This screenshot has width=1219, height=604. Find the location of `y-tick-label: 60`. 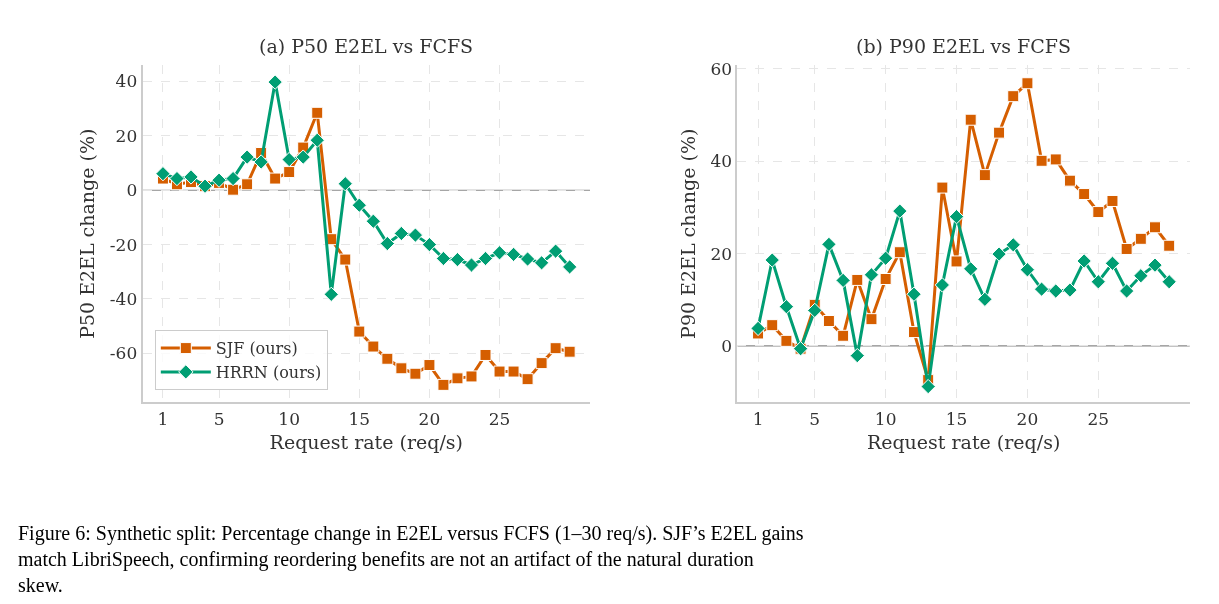

y-tick-label: 60 is located at coordinates (721, 68).